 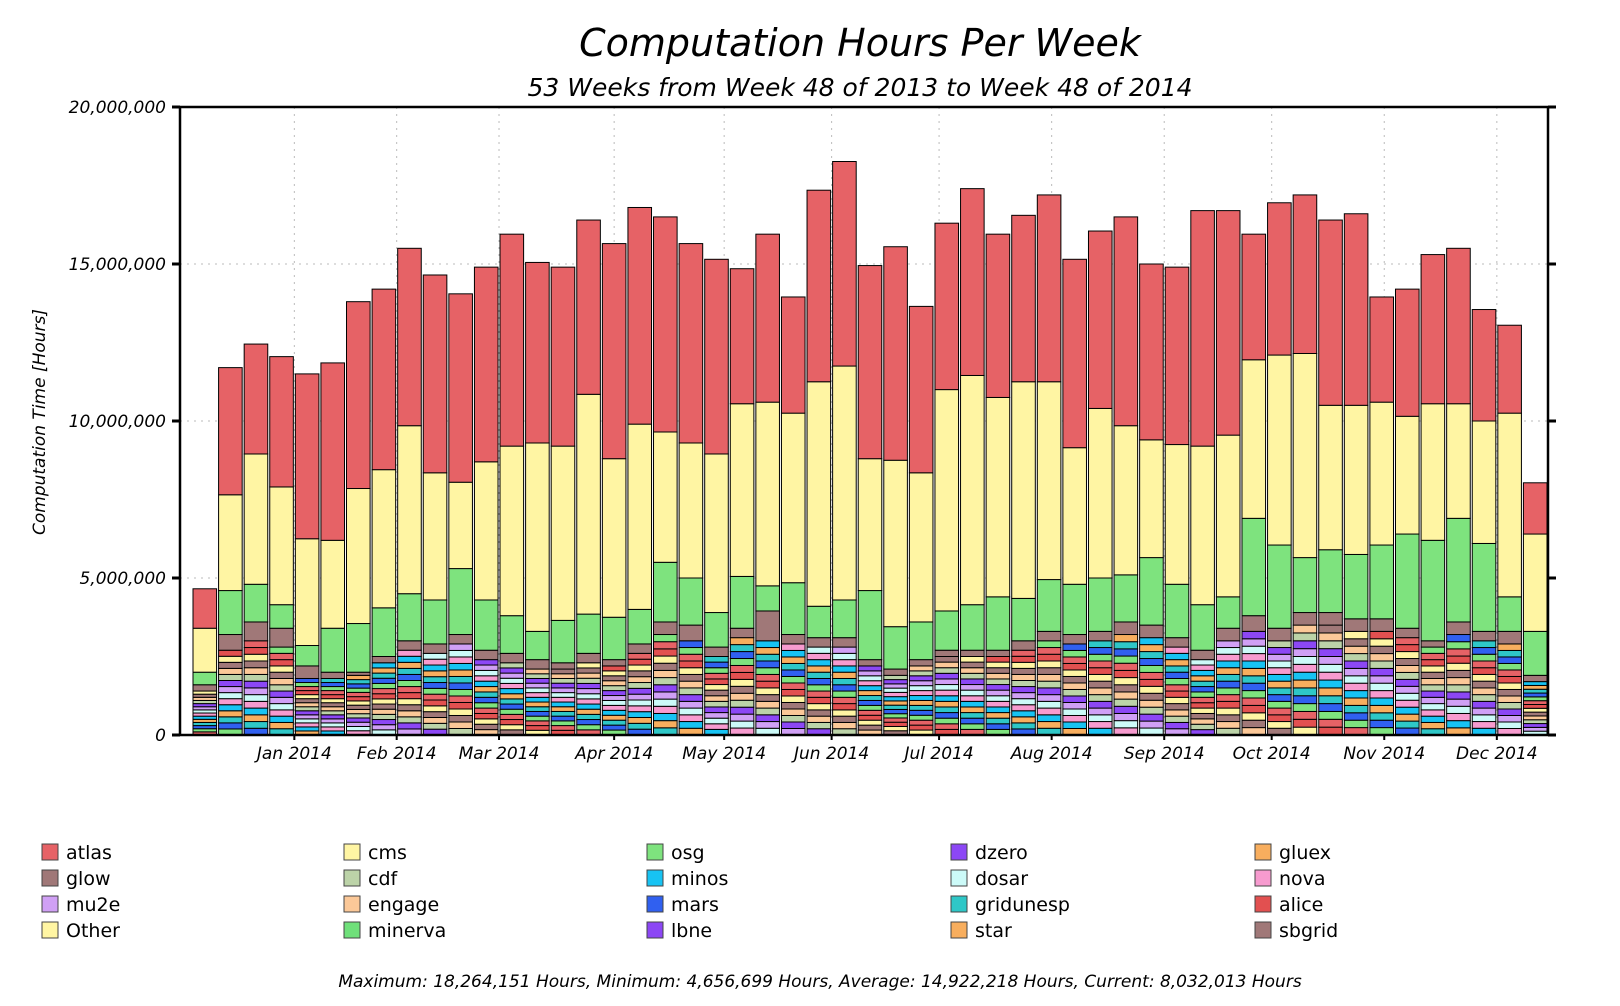 I want to click on y-tick-label: 15,000,000, so click(x=117, y=265).